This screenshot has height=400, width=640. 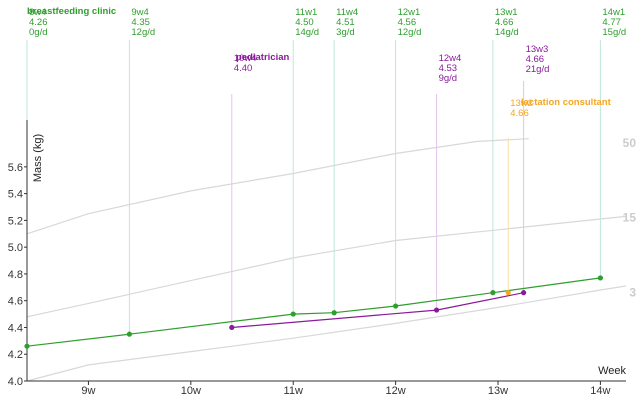 What do you see at coordinates (15, 168) in the screenshot?
I see `y-tick-label: 5.6` at bounding box center [15, 168].